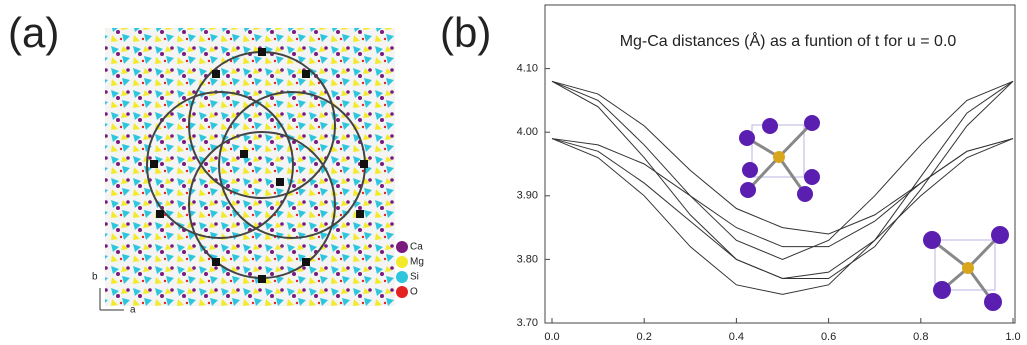 Image resolution: width=1027 pixels, height=345 pixels. What do you see at coordinates (551, 337) in the screenshot?
I see `x-tick-label: 0.0` at bounding box center [551, 337].